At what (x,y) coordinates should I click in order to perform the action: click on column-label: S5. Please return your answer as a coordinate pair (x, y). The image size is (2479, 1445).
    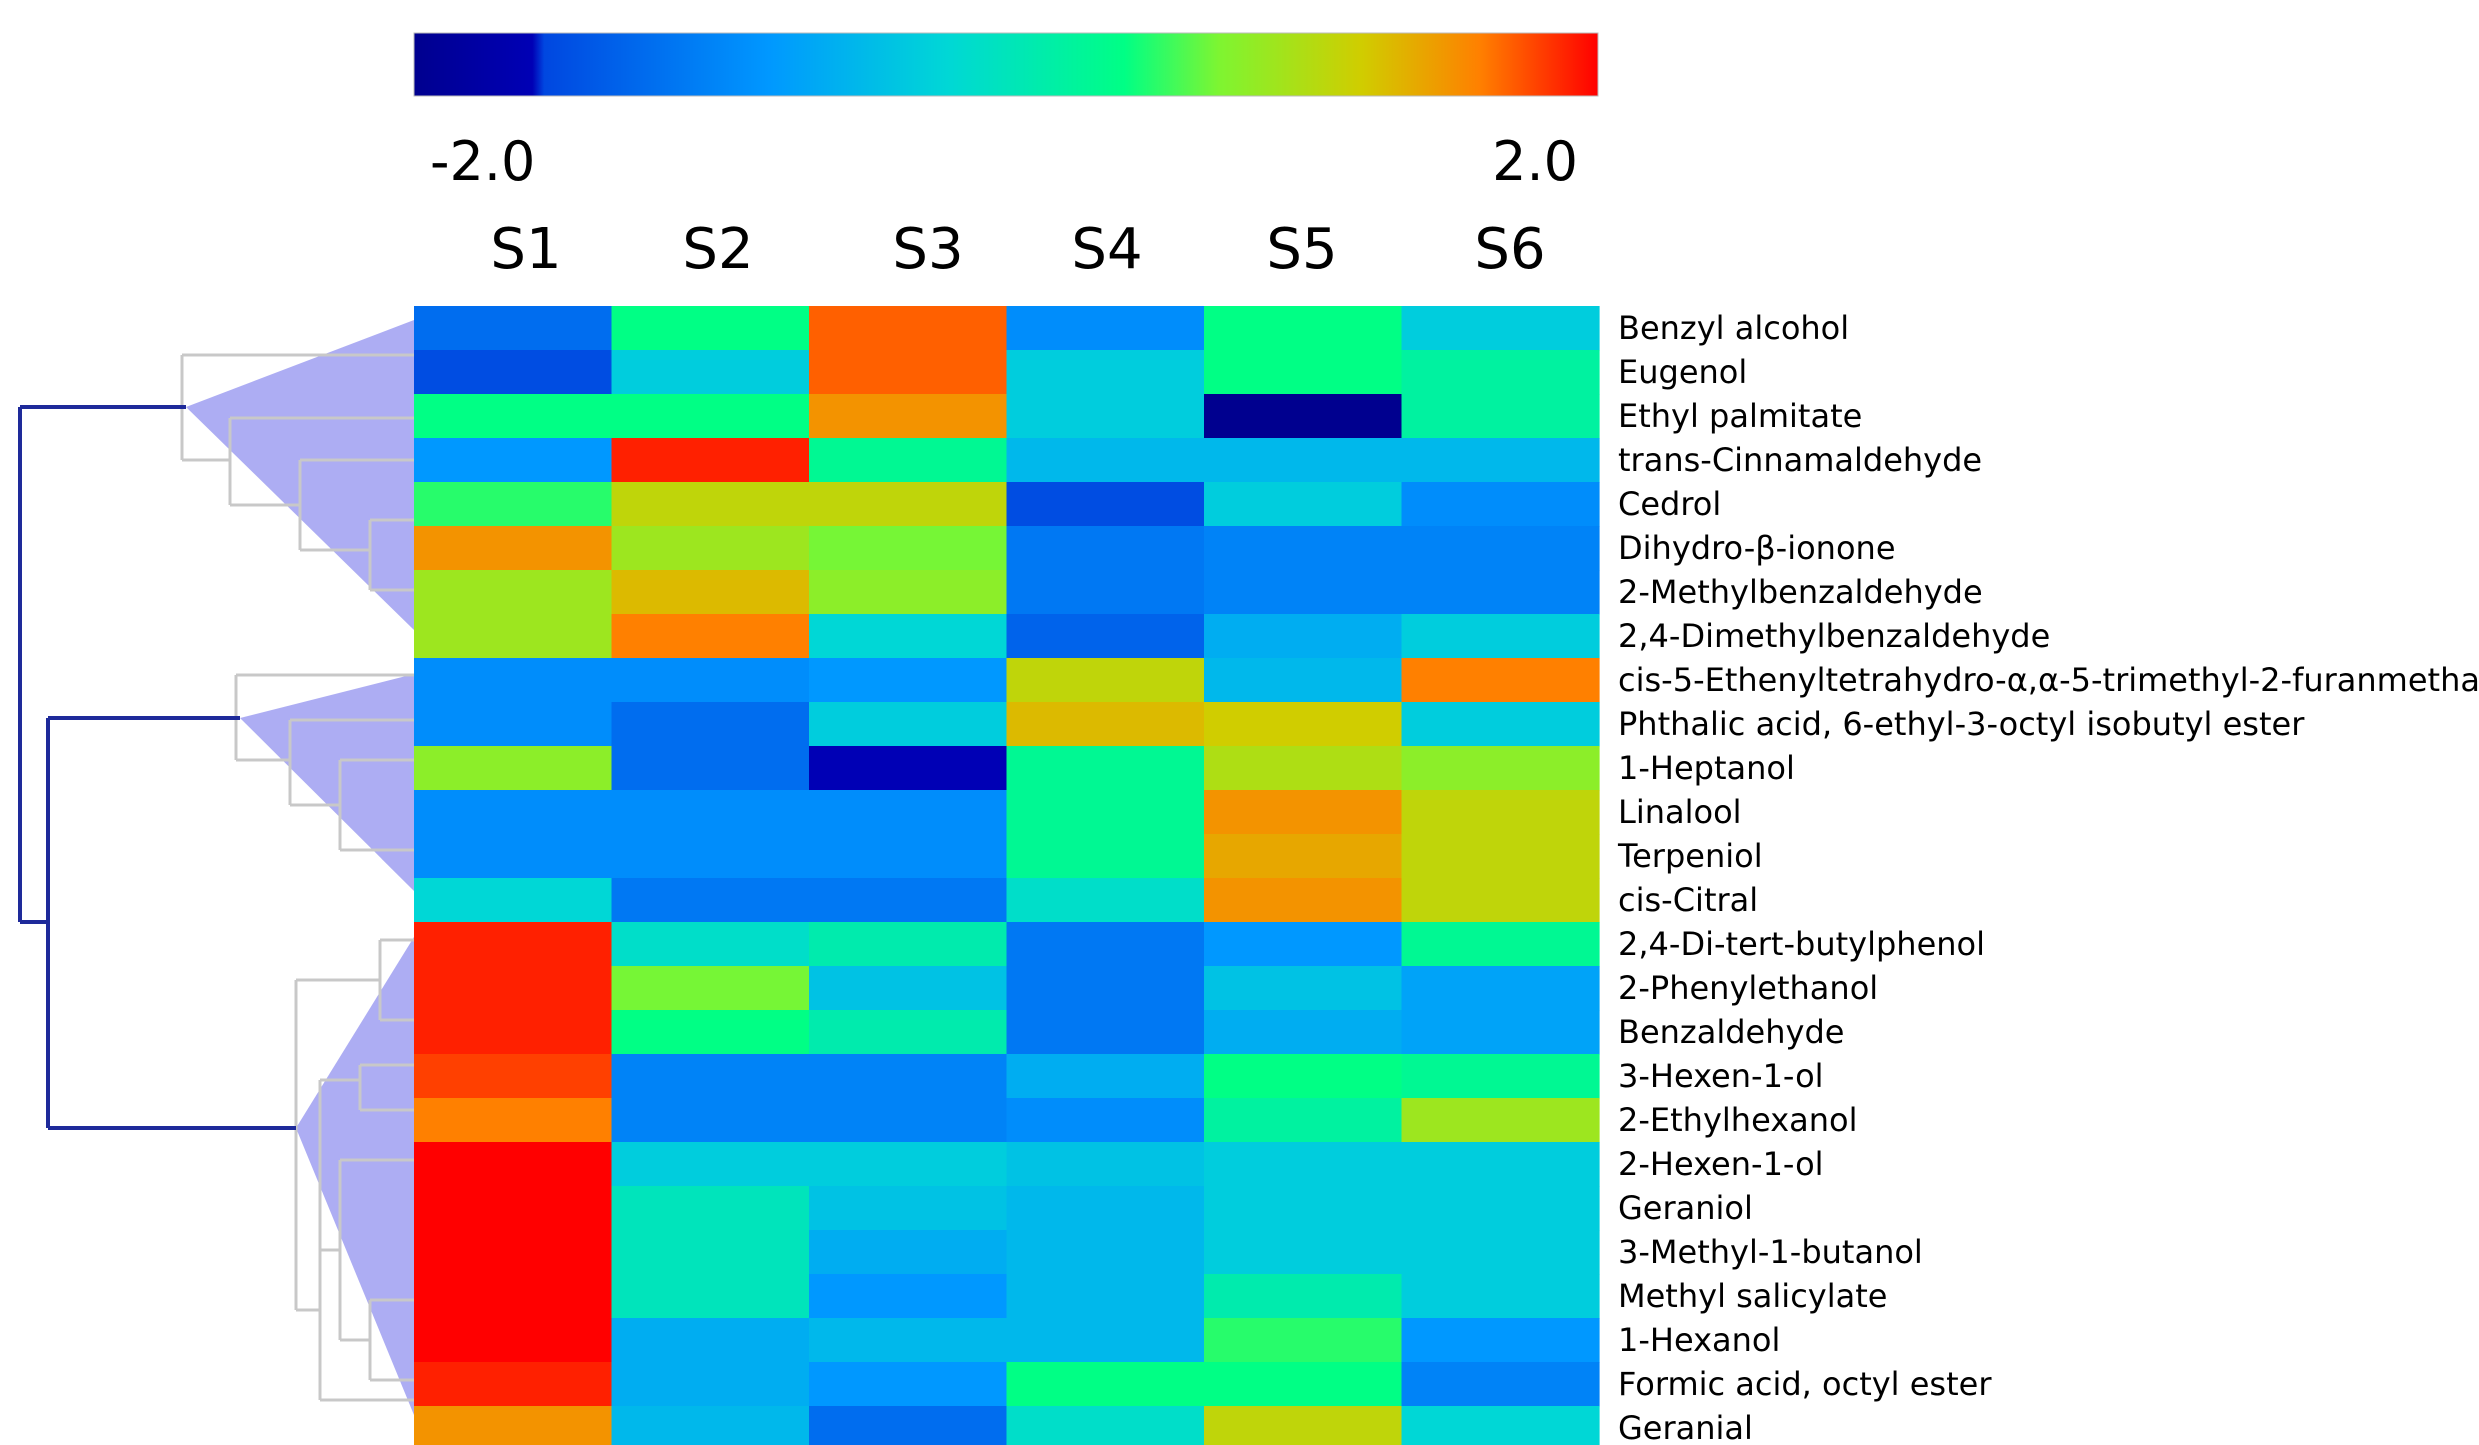
    Looking at the image, I should click on (1301, 249).